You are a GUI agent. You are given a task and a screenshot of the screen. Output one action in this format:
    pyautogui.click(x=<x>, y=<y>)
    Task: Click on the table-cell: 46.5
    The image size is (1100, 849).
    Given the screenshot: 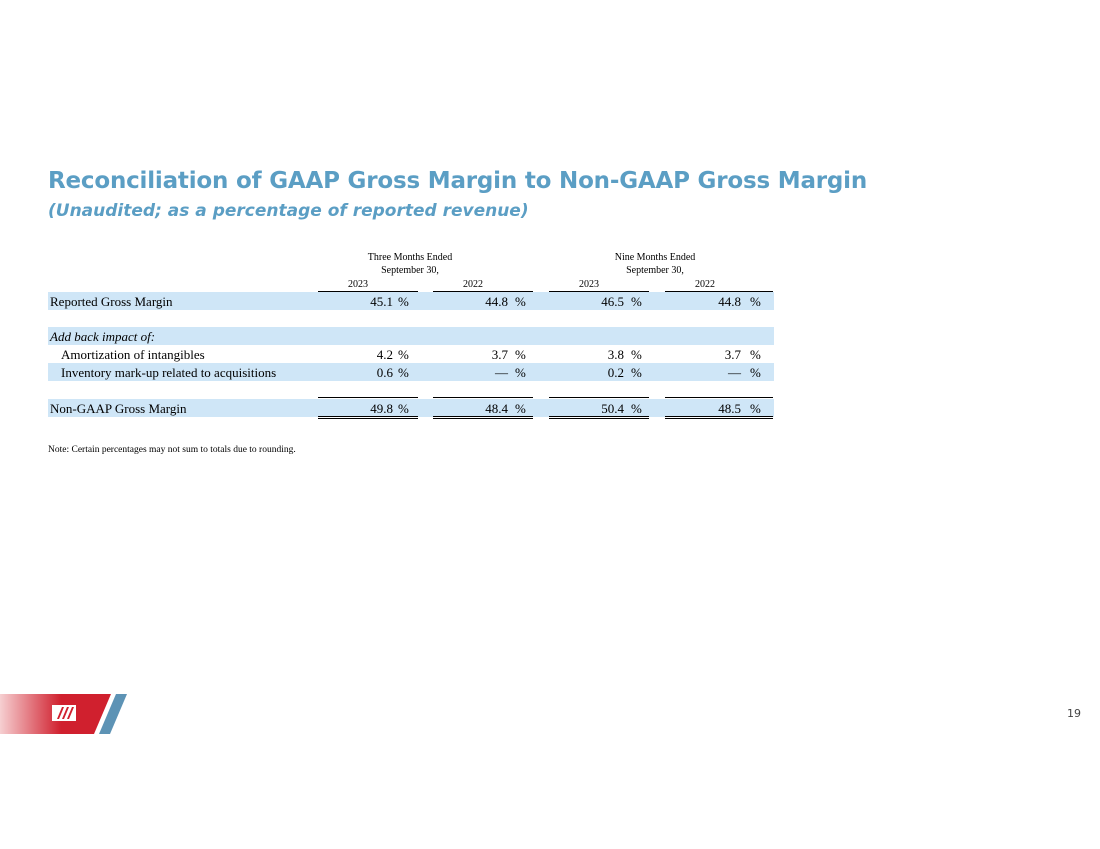 What is the action you would take?
    pyautogui.click(x=612, y=301)
    